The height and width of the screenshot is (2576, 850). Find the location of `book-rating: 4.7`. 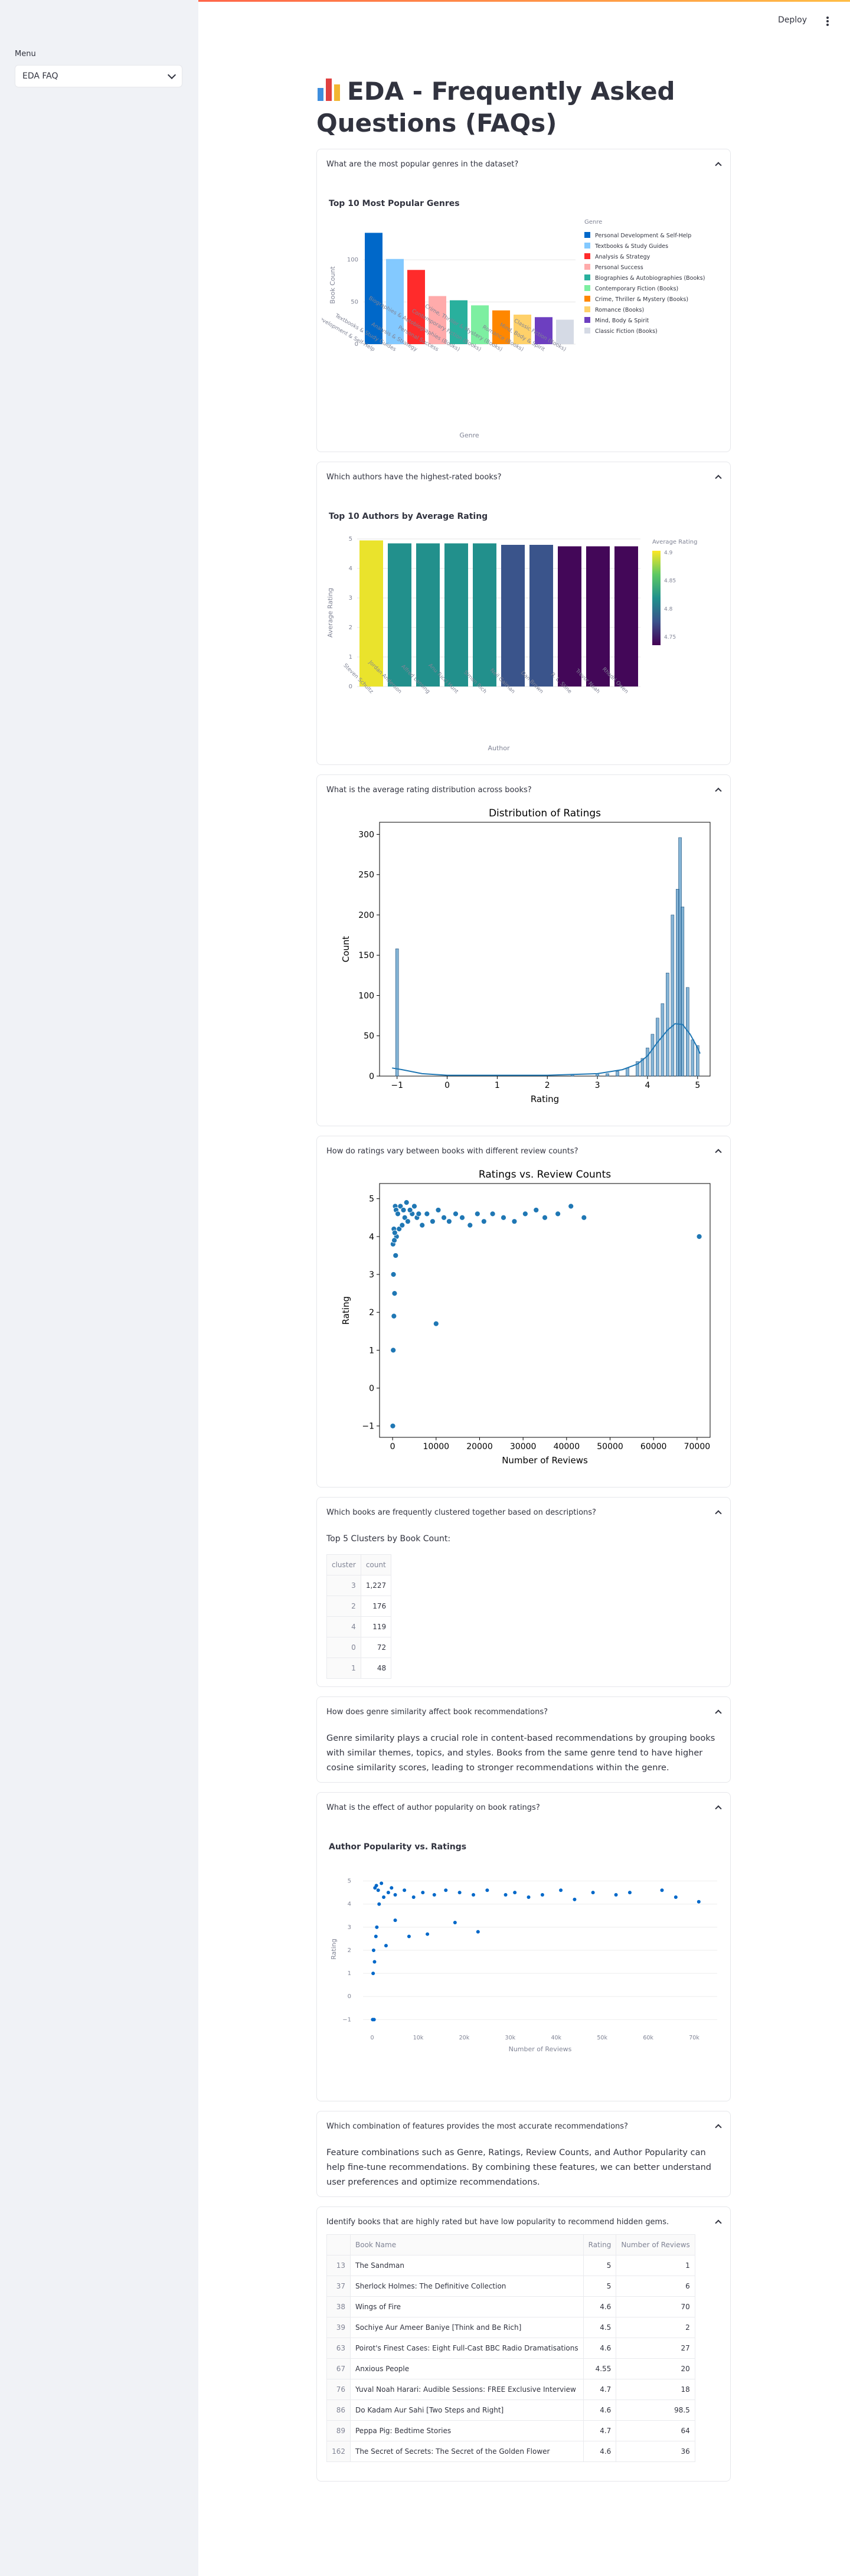

book-rating: 4.7 is located at coordinates (600, 2430).